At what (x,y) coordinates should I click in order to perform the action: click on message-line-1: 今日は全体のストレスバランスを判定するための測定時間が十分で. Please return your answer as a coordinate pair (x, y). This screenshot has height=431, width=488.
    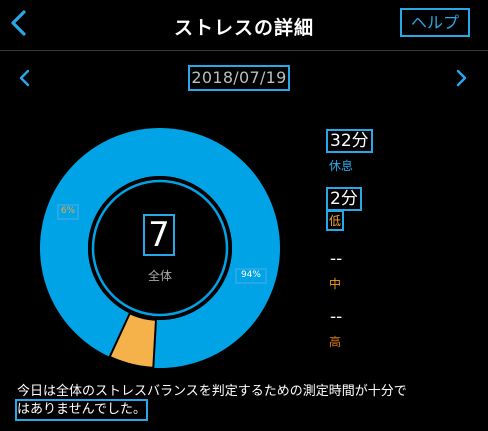
    Looking at the image, I should click on (212, 391).